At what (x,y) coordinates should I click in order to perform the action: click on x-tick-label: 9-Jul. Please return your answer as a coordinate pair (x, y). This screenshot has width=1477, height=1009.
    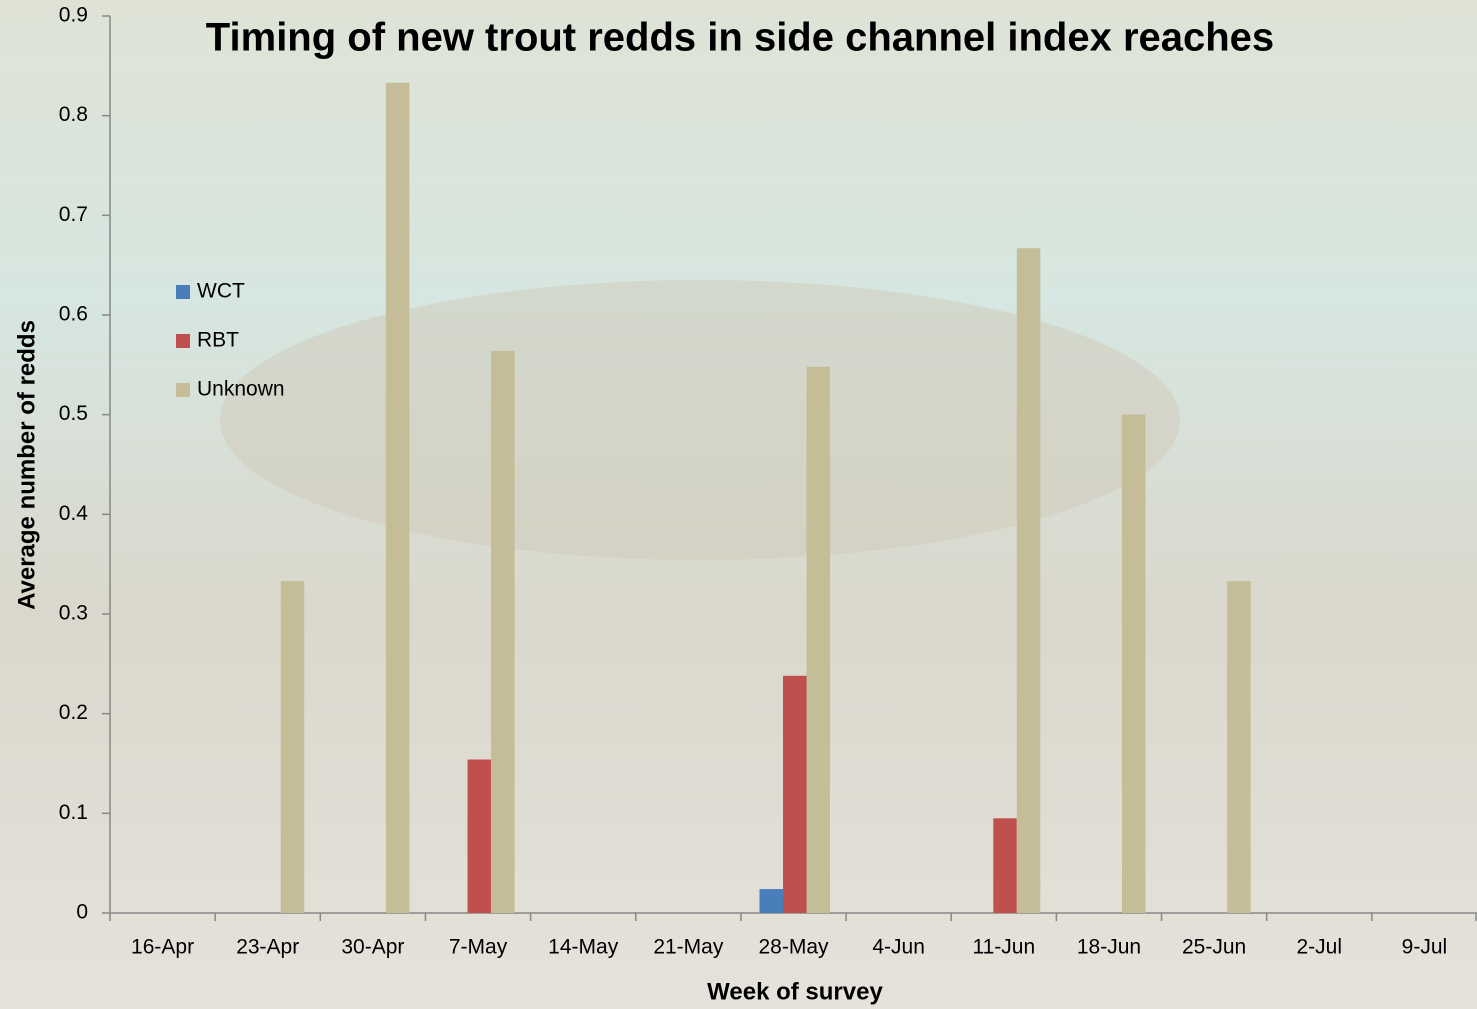
    Looking at the image, I should click on (1425, 947).